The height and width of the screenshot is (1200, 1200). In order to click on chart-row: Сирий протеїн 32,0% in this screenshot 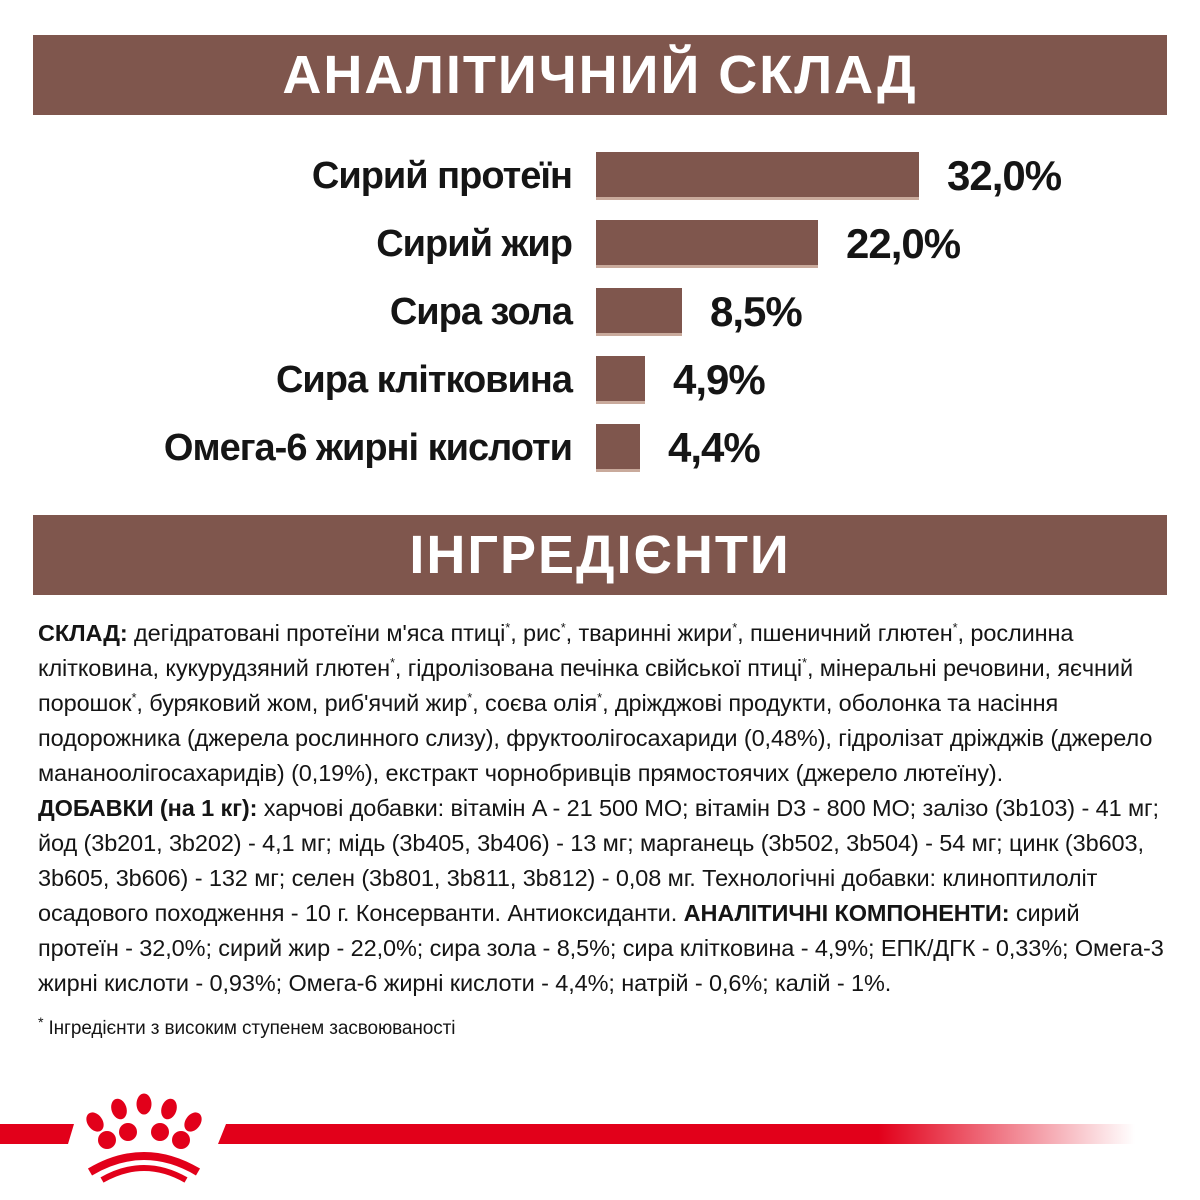, I will do `click(600, 176)`.